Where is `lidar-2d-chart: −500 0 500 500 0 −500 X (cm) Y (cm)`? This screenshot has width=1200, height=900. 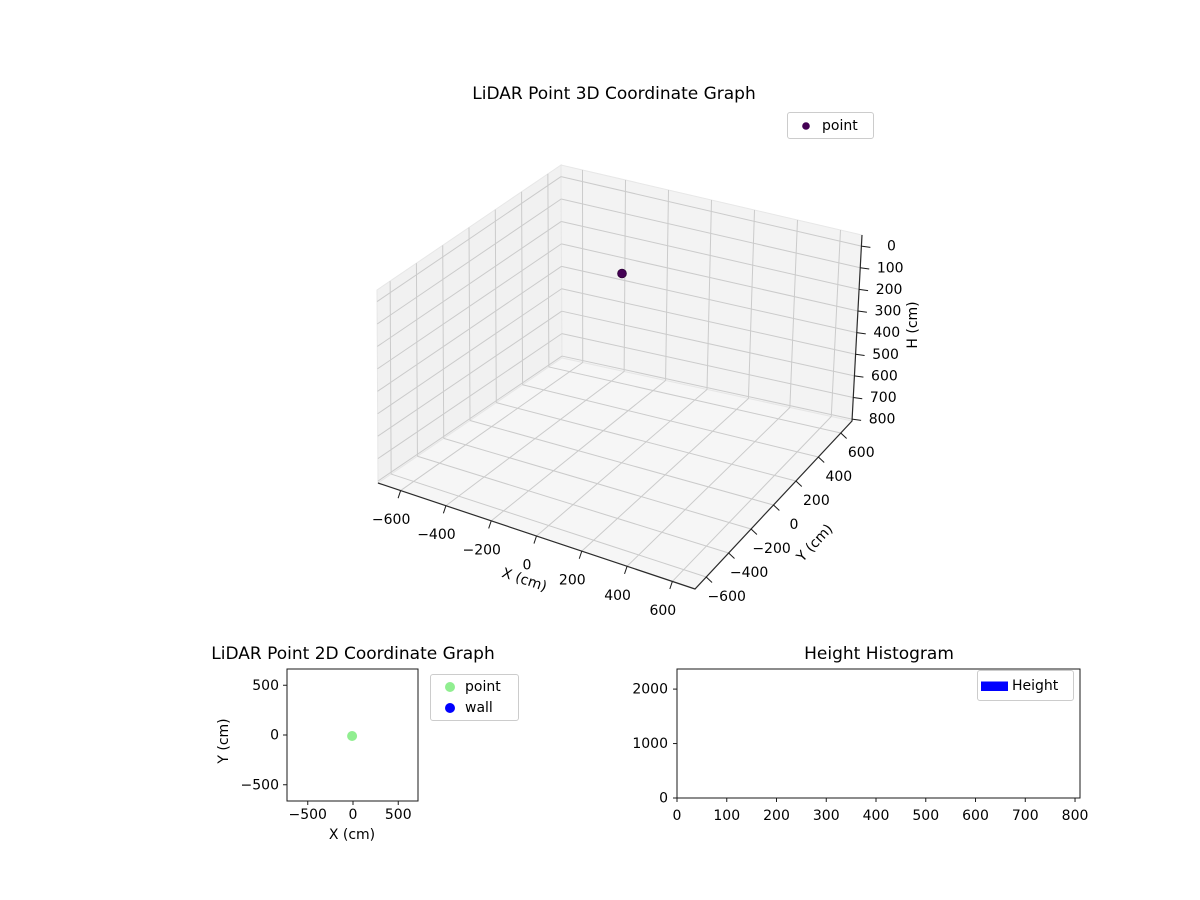
lidar-2d-chart: −500 0 500 500 0 −500 X (cm) Y (cm) is located at coordinates (317, 755).